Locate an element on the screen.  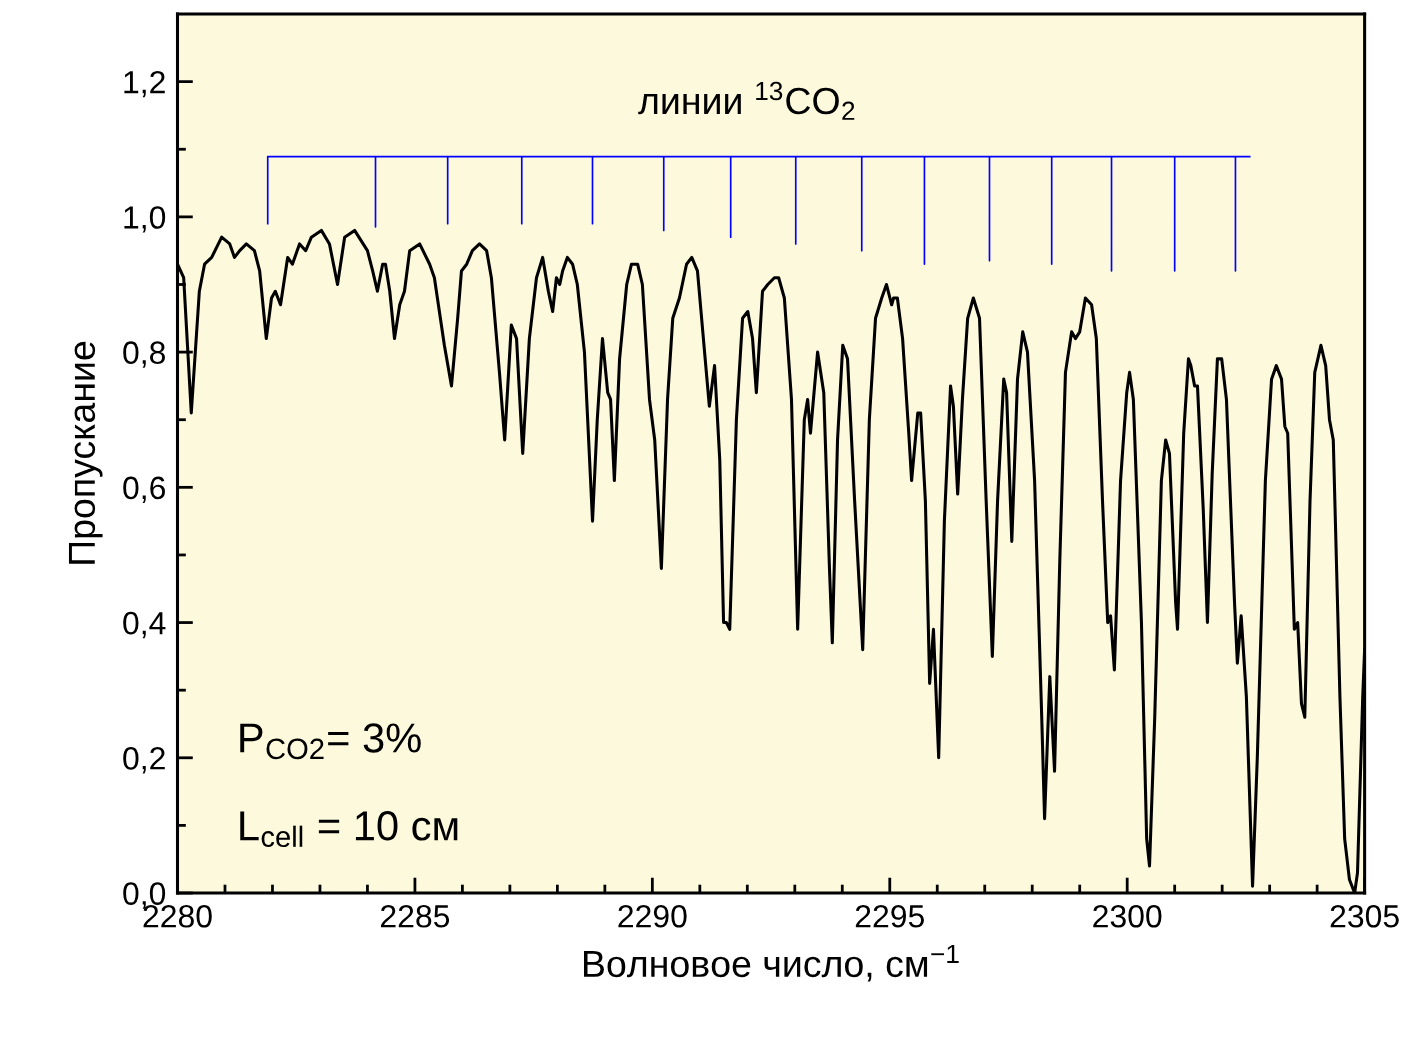
x-tick-label: 2295 is located at coordinates (889, 916).